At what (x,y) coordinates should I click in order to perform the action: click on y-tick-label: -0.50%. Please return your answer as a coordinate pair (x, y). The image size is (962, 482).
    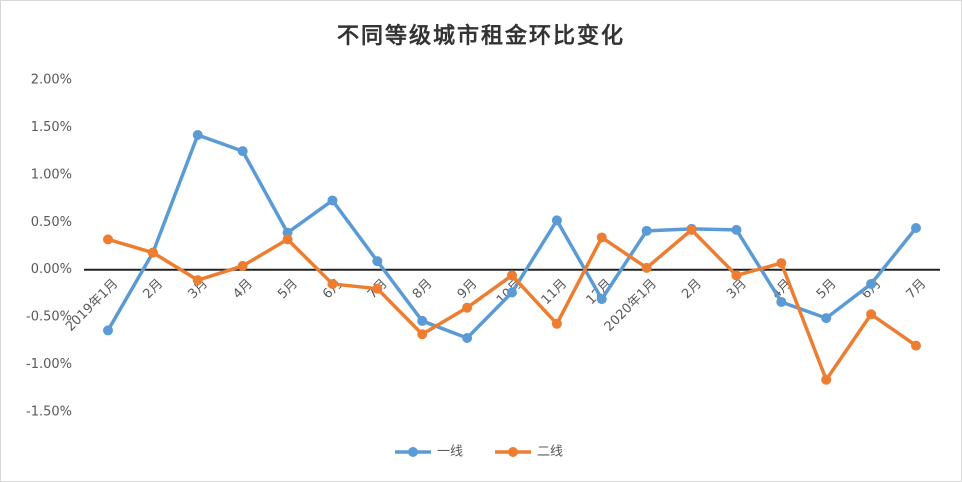
    Looking at the image, I should click on (49, 317).